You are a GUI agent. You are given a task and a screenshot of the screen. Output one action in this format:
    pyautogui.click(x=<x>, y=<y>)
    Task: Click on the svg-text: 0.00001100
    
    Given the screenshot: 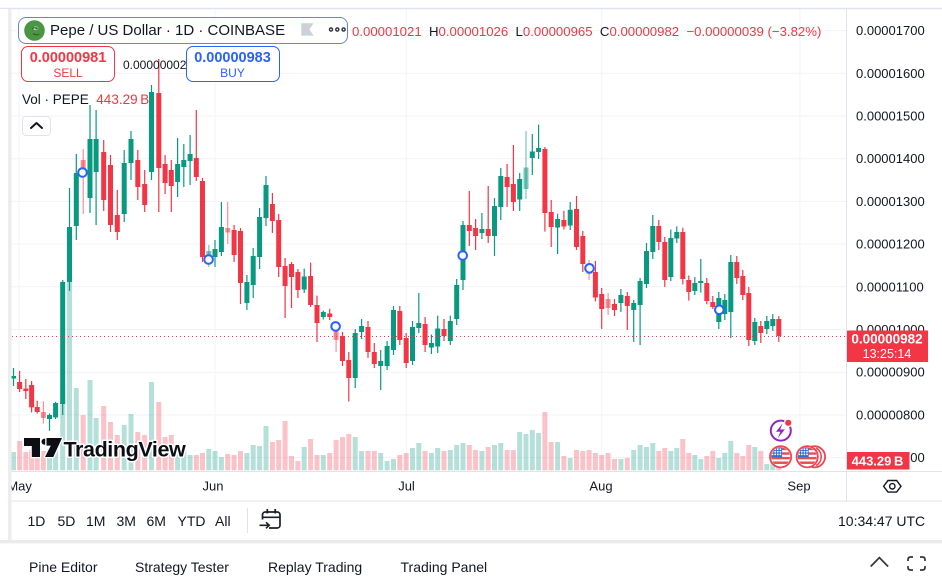 What is the action you would take?
    pyautogui.click(x=890, y=286)
    